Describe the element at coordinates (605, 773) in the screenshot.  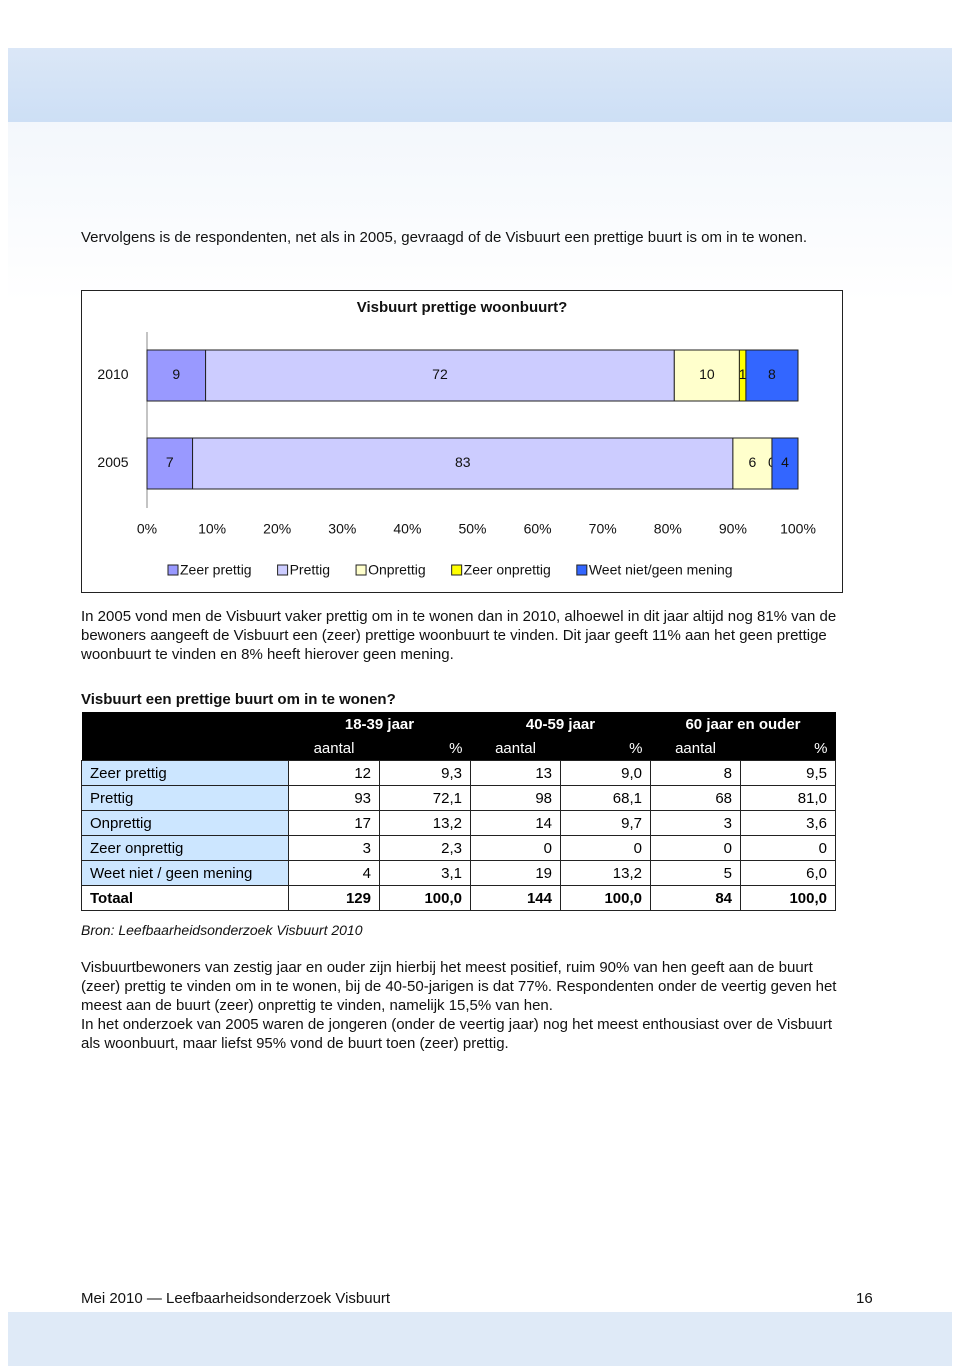
I see `table-cell: 9,0` at that location.